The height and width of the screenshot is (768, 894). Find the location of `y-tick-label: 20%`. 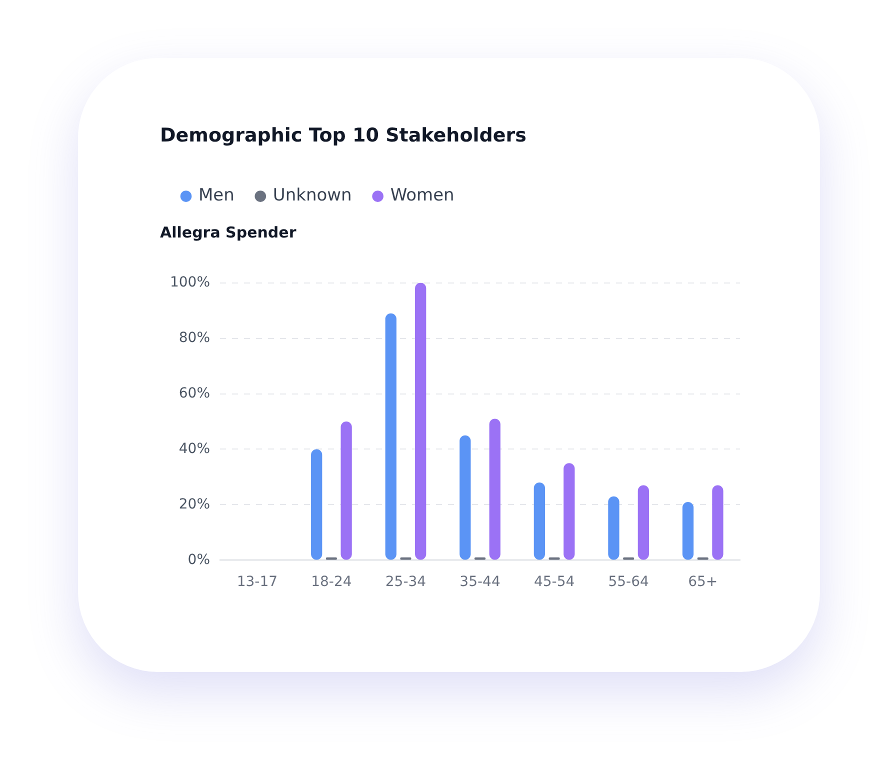

y-tick-label: 20% is located at coordinates (194, 504).